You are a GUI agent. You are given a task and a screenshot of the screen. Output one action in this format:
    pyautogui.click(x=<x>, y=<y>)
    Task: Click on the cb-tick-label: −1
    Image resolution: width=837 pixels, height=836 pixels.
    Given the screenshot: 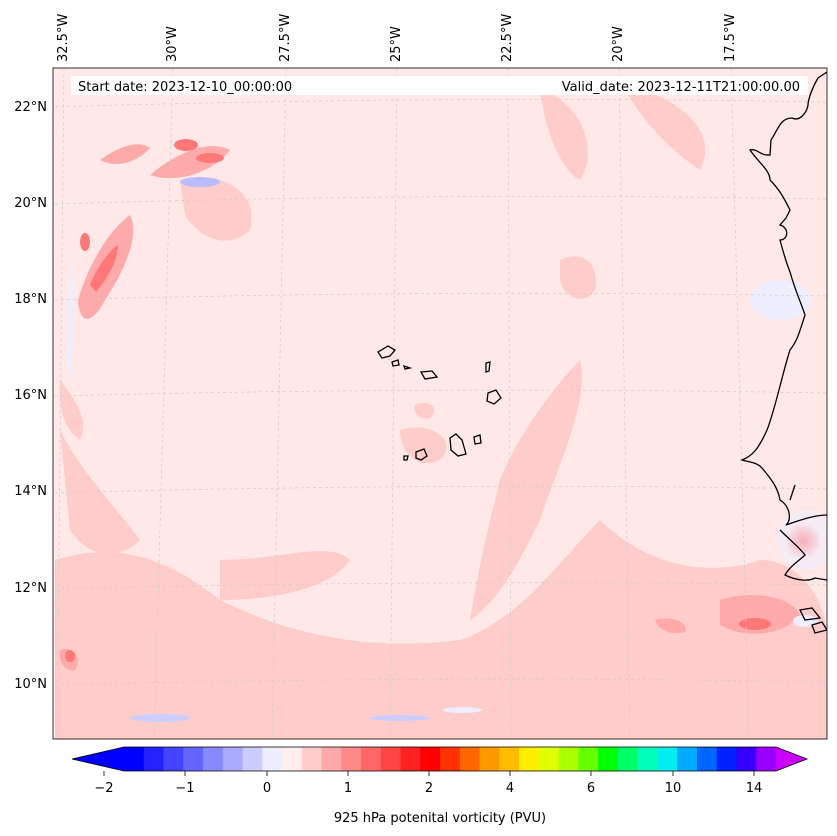 What is the action you would take?
    pyautogui.click(x=184, y=788)
    